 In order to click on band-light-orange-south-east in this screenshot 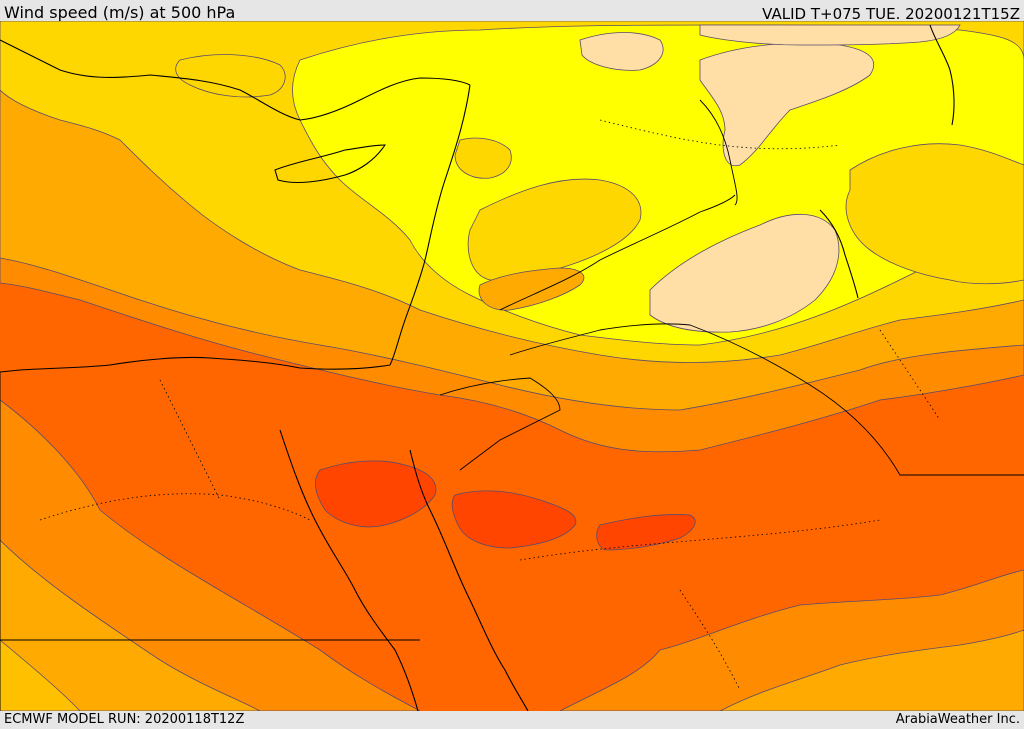, I will do `click(871, 670)`.